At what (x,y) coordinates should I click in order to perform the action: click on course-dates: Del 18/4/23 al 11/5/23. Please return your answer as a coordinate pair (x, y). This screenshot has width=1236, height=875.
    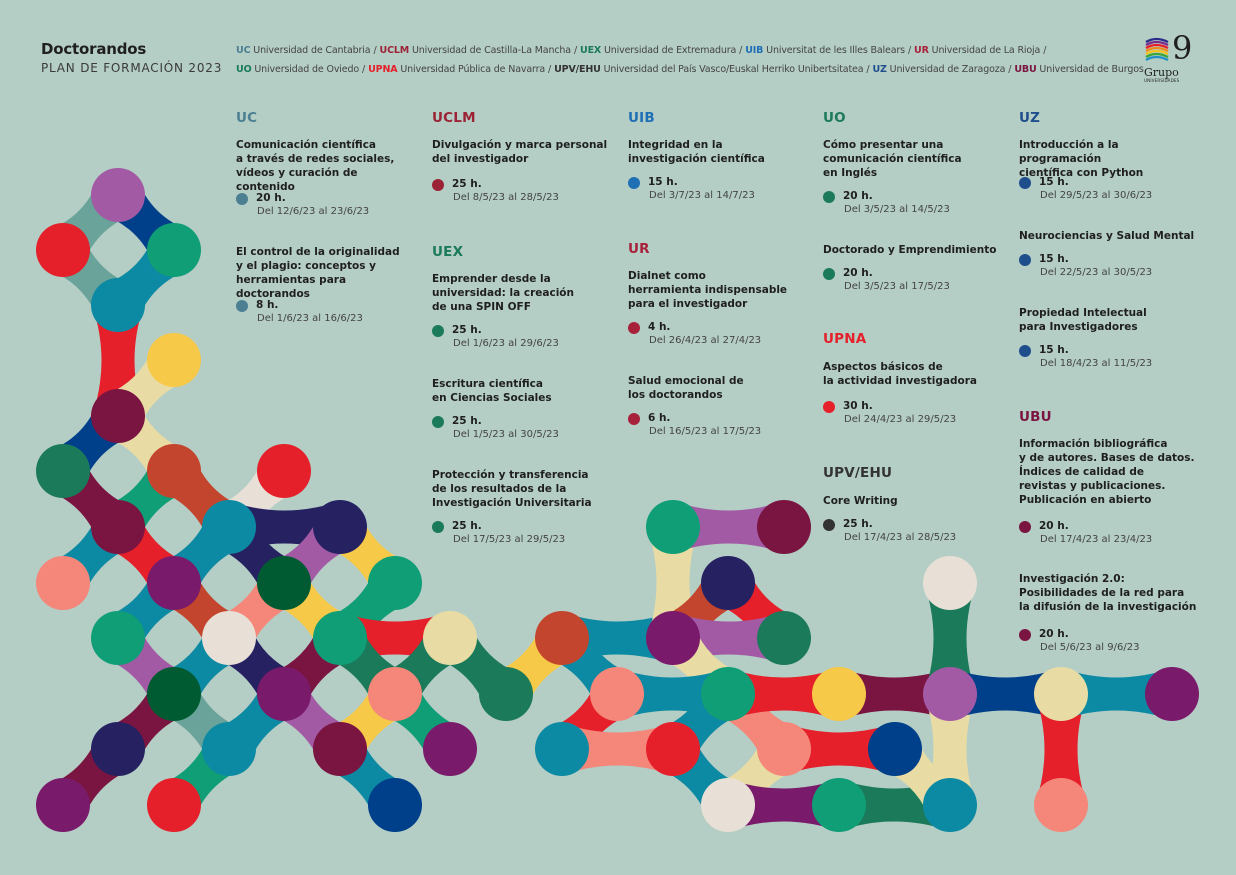
    Looking at the image, I should click on (1096, 363).